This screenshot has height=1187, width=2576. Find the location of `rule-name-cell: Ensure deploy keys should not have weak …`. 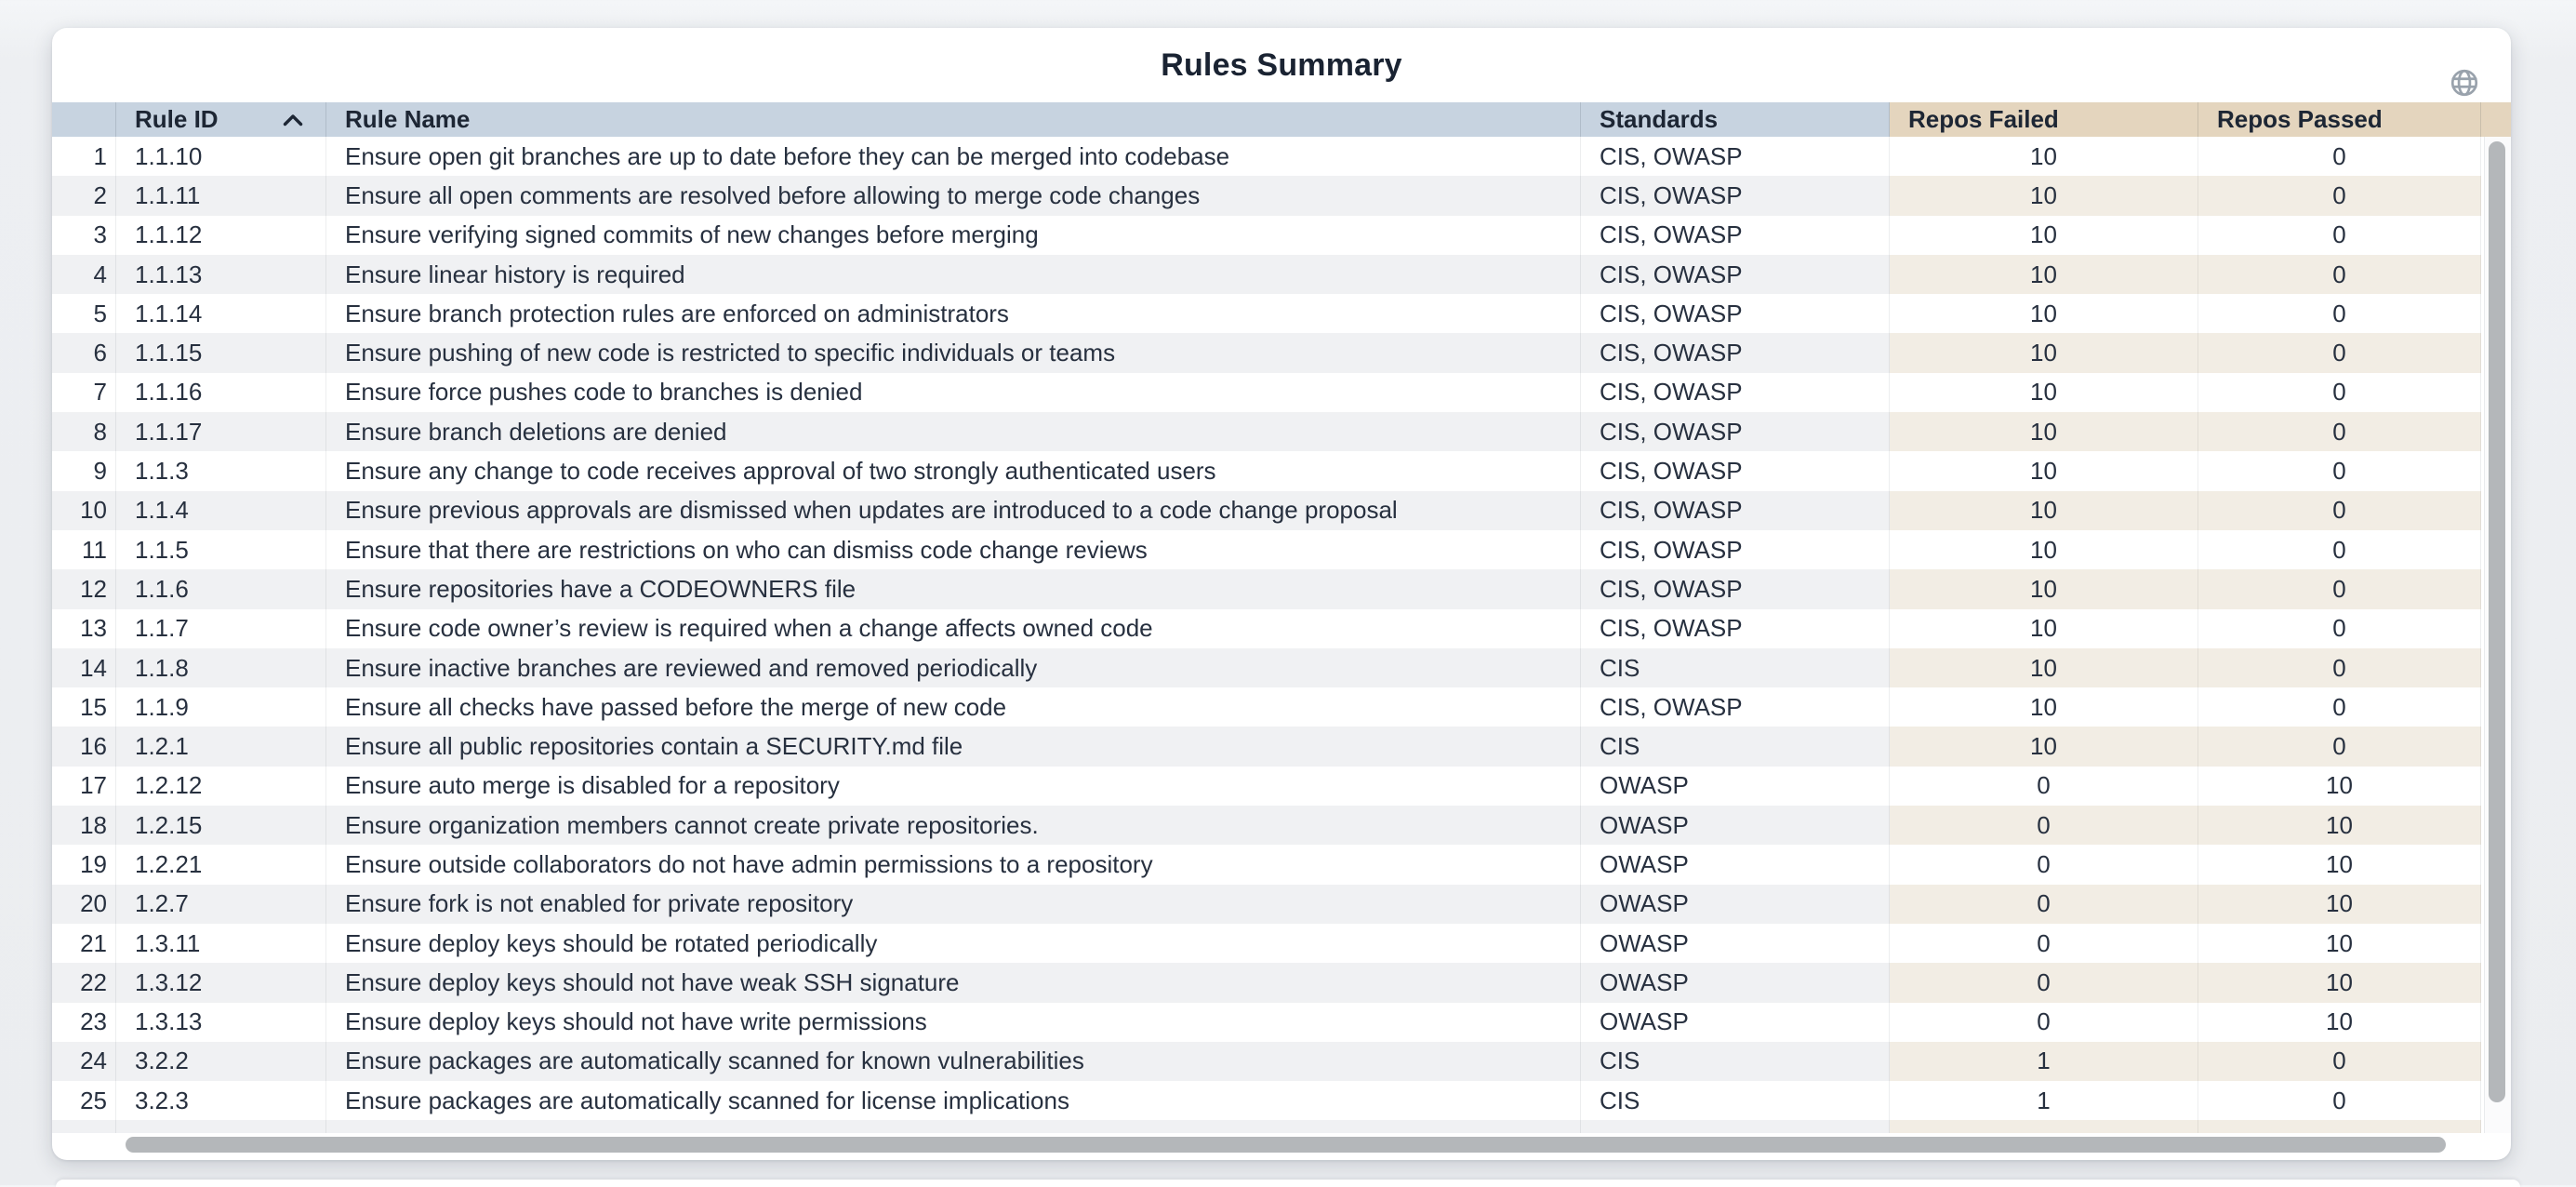

rule-name-cell: Ensure deploy keys should not have weak … is located at coordinates (953, 983).